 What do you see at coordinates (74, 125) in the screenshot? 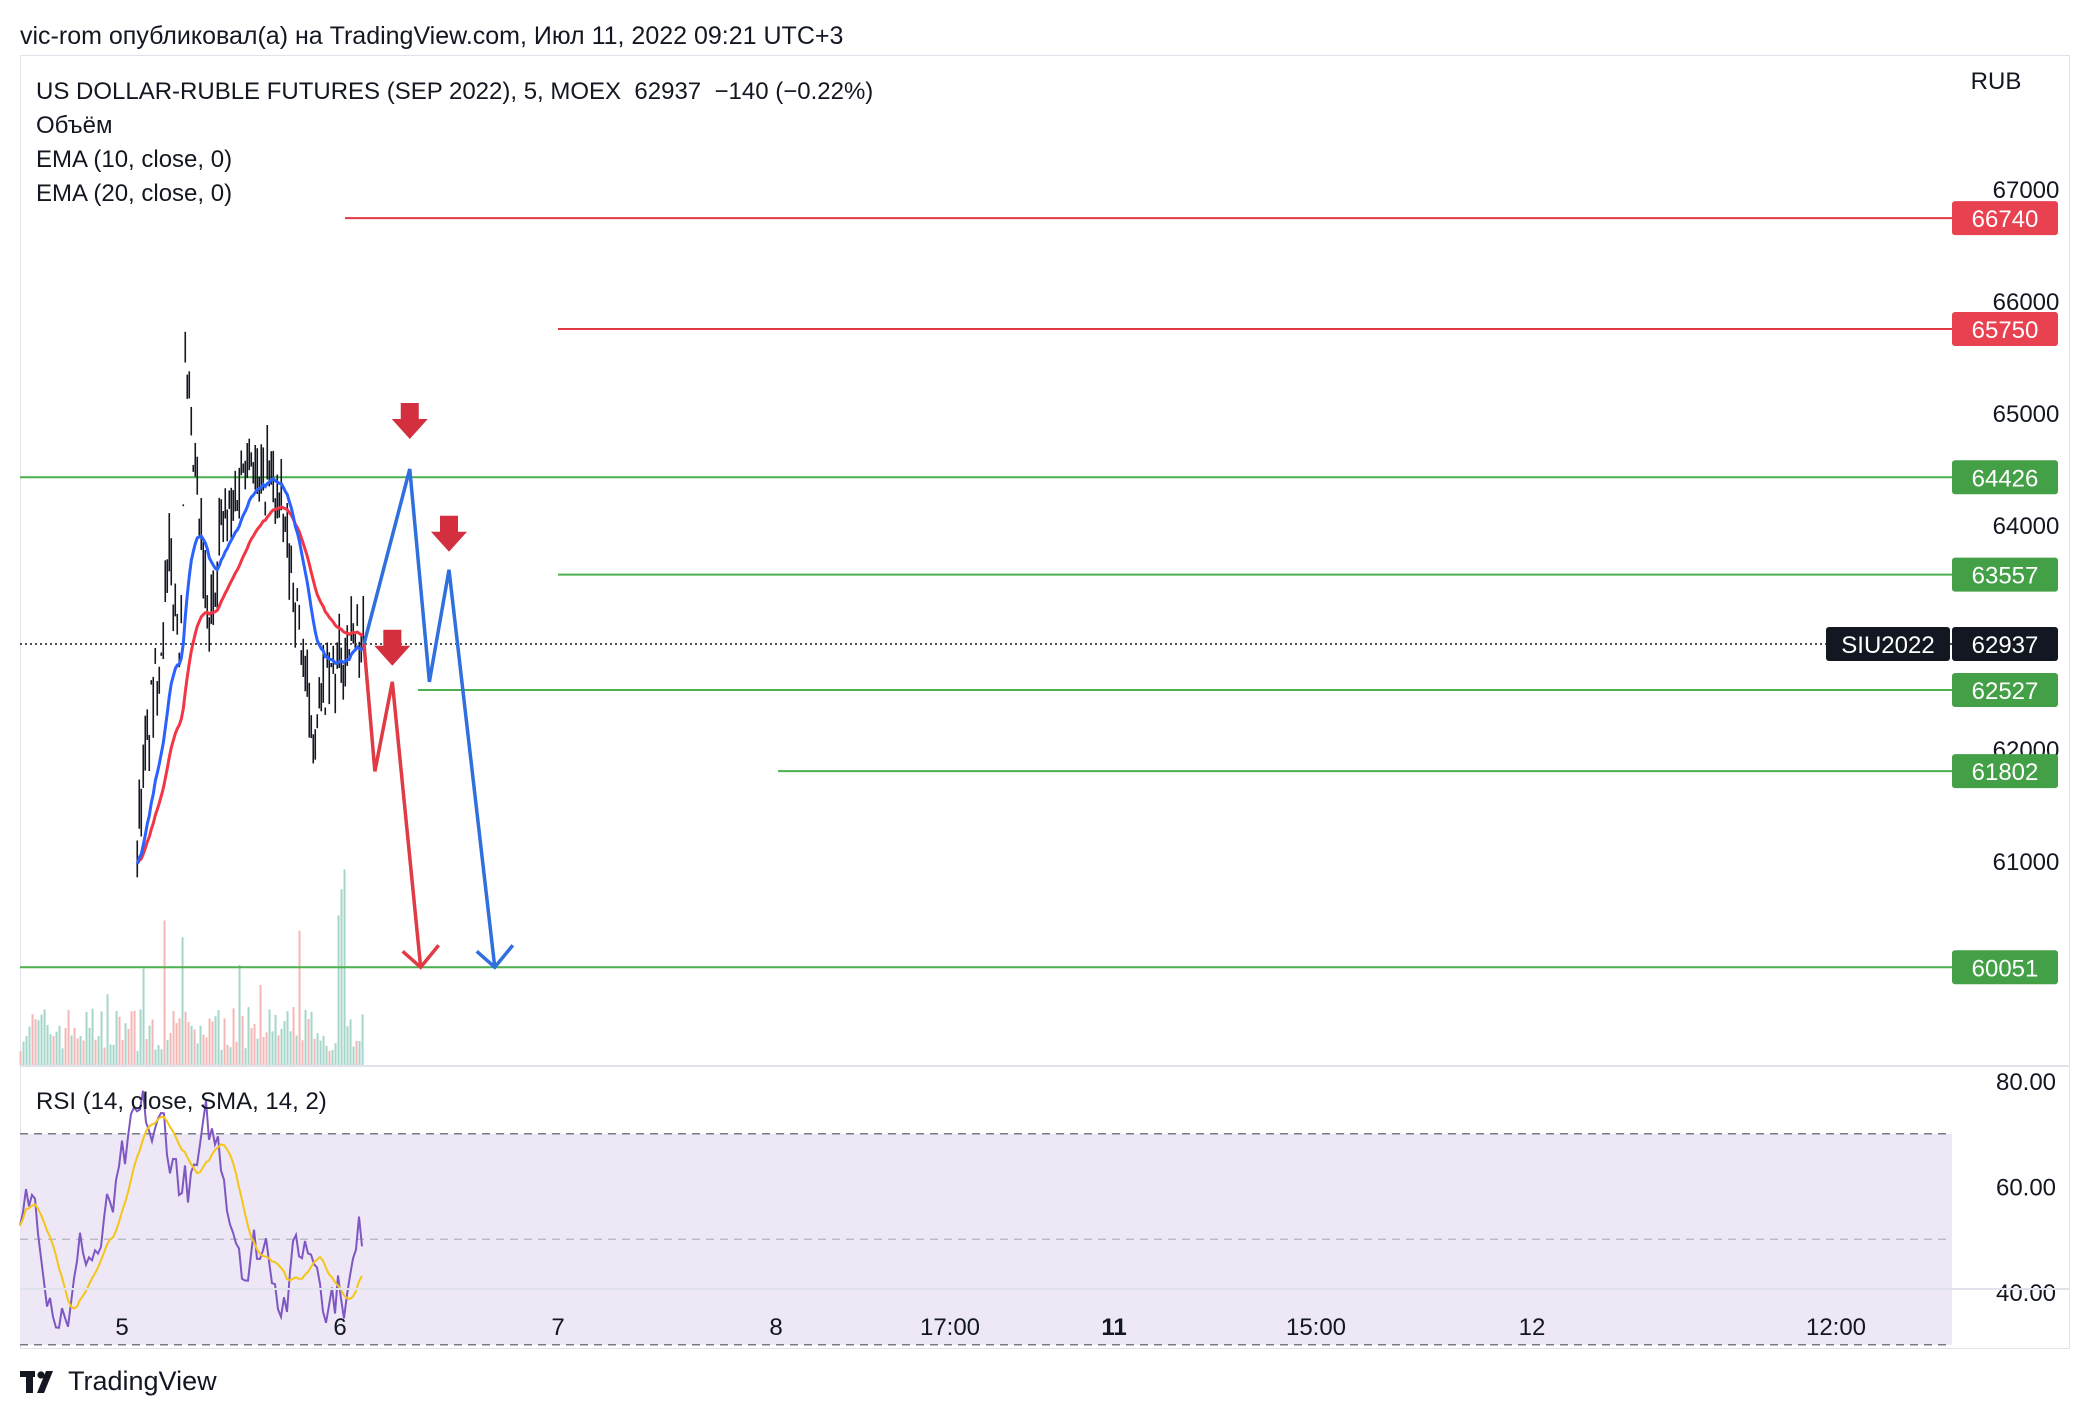
I see `legend-volume: Объём` at bounding box center [74, 125].